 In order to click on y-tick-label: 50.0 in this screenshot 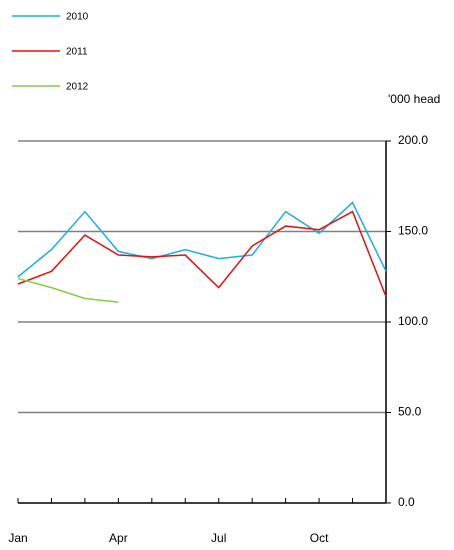, I will do `click(410, 412)`.